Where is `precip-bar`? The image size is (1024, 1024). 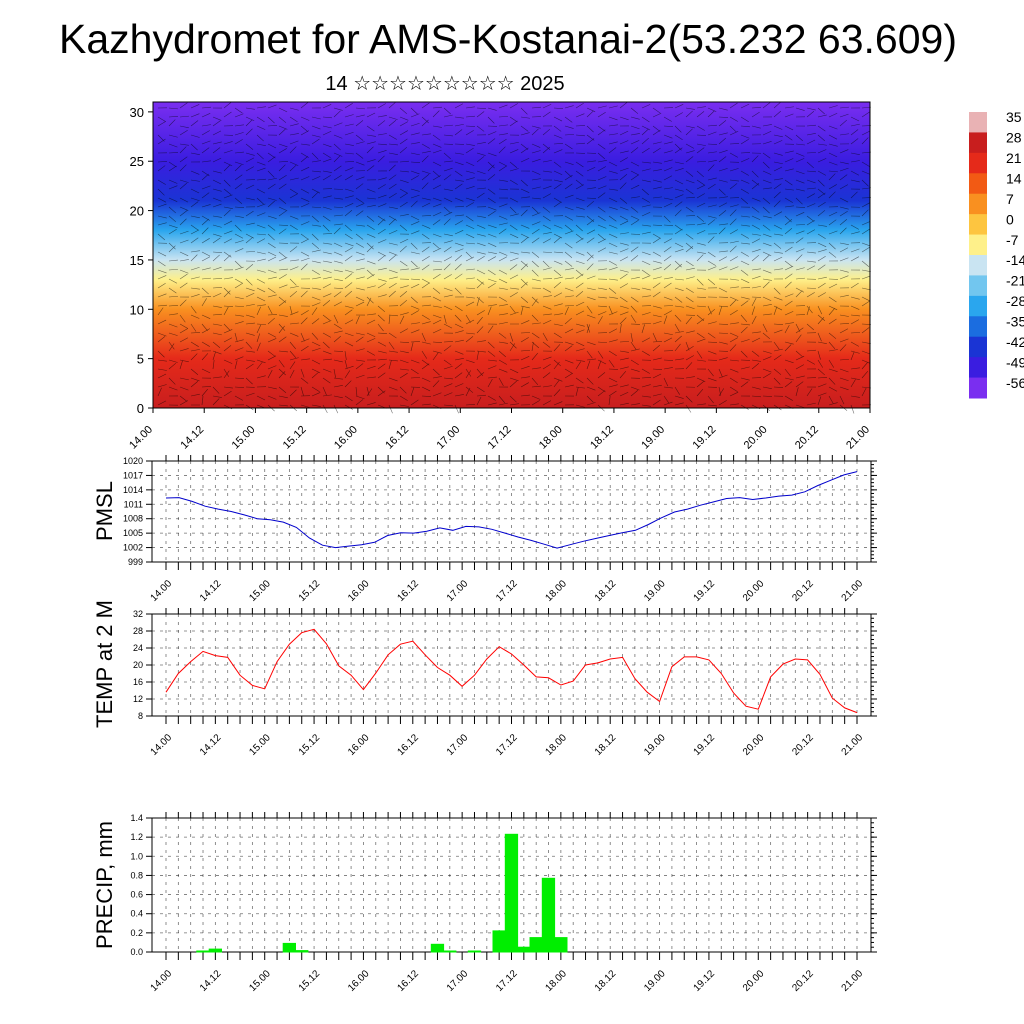
precip-bar is located at coordinates (536, 945).